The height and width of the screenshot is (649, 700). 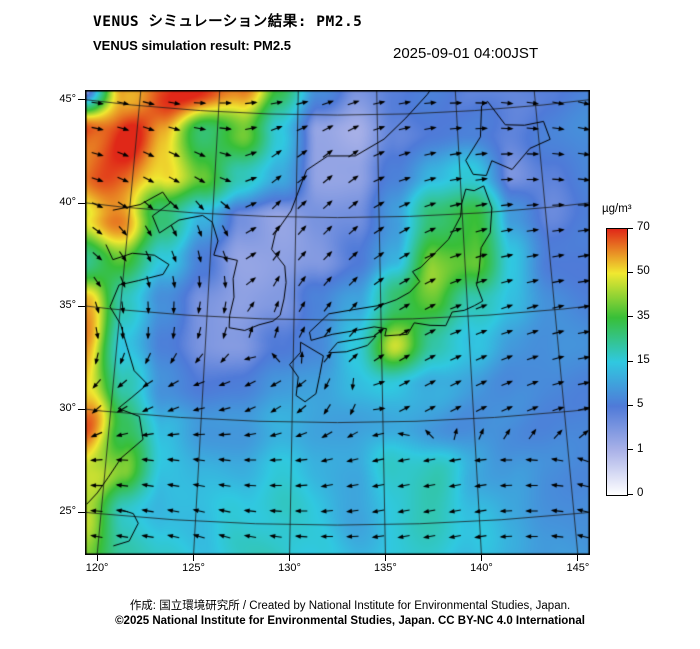 What do you see at coordinates (193, 568) in the screenshot?
I see `lon-tick-label: 125°` at bounding box center [193, 568].